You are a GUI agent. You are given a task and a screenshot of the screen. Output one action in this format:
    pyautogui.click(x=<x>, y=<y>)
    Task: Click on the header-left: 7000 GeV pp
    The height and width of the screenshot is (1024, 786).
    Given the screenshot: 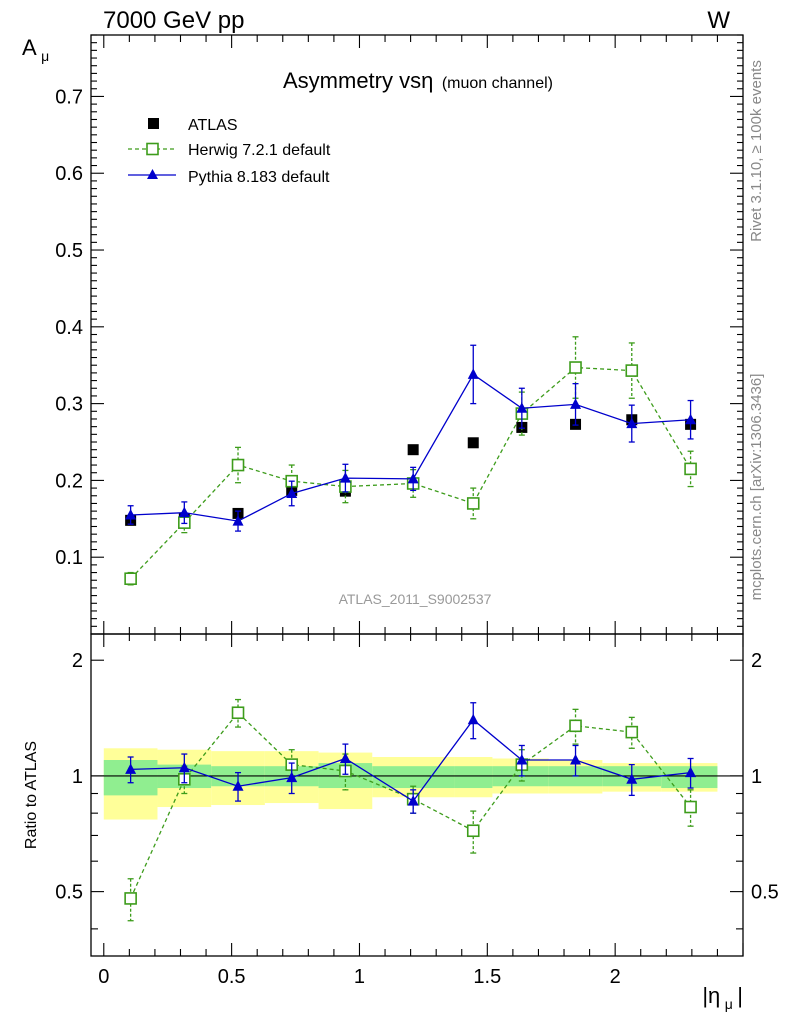 What is the action you would take?
    pyautogui.click(x=173, y=20)
    